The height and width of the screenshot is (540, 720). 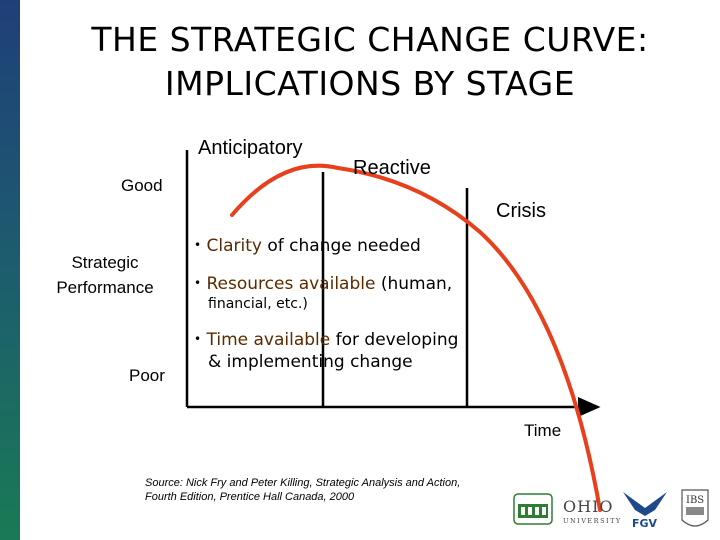 What do you see at coordinates (543, 430) in the screenshot?
I see `x-axis-time-label: Time` at bounding box center [543, 430].